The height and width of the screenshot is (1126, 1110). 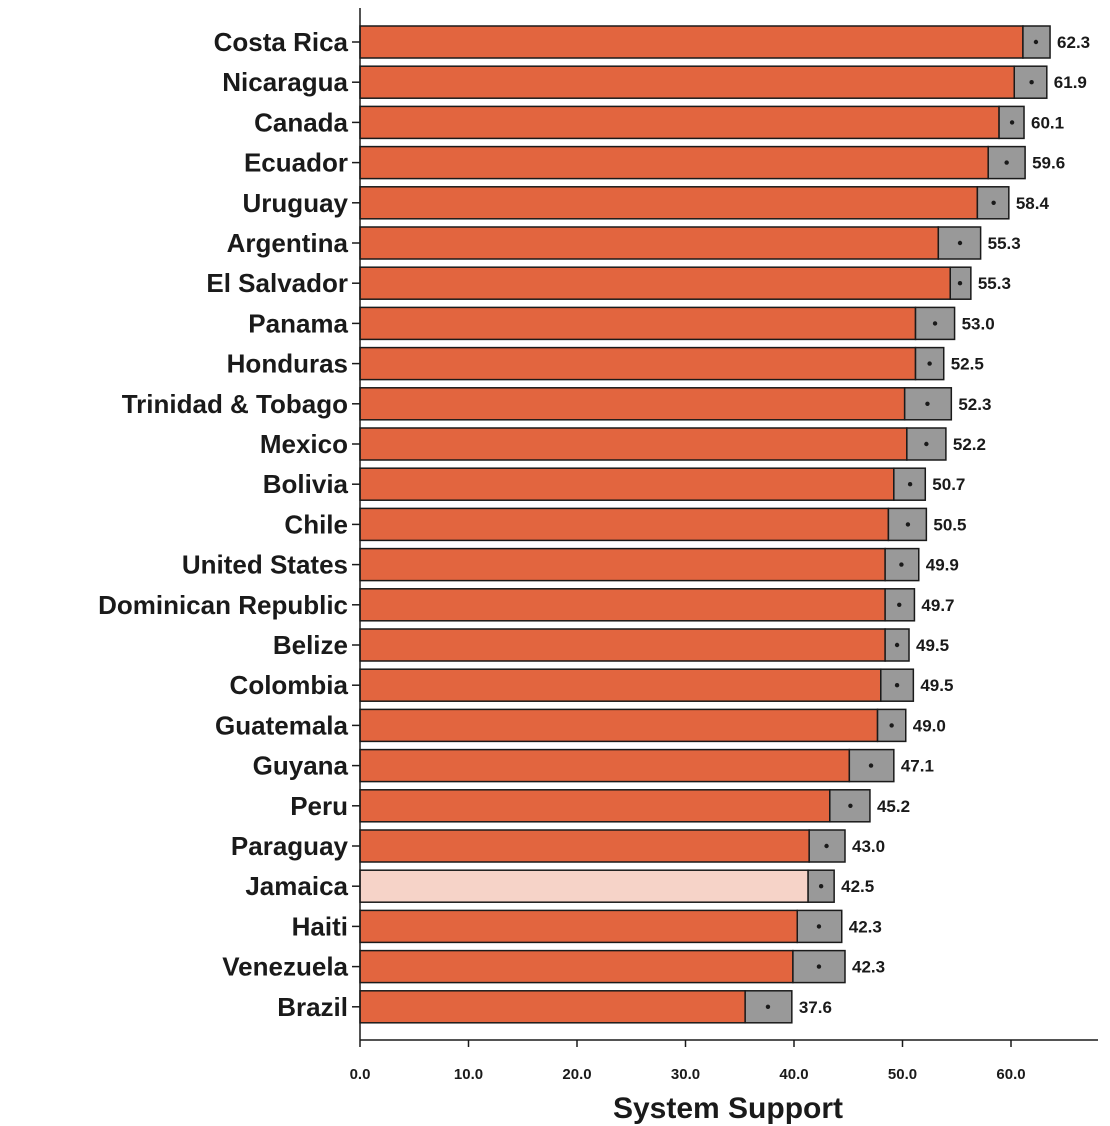 What do you see at coordinates (974, 404) in the screenshot?
I see `value-label: 52.3` at bounding box center [974, 404].